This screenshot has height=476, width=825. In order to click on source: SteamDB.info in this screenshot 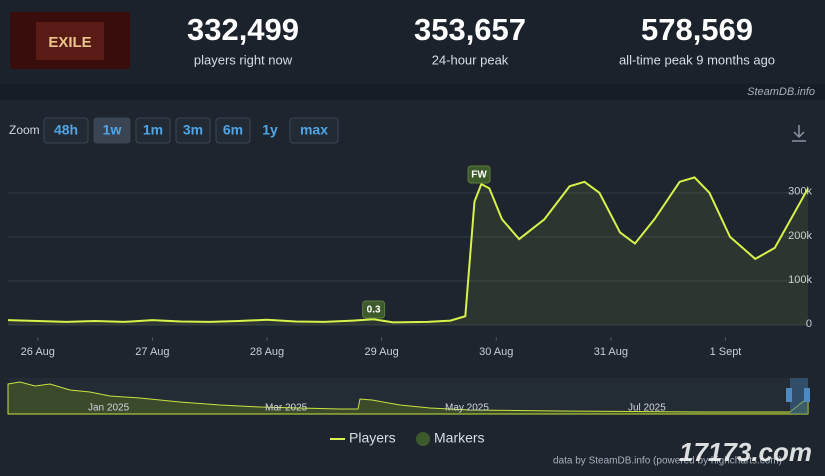, I will do `click(781, 92)`.